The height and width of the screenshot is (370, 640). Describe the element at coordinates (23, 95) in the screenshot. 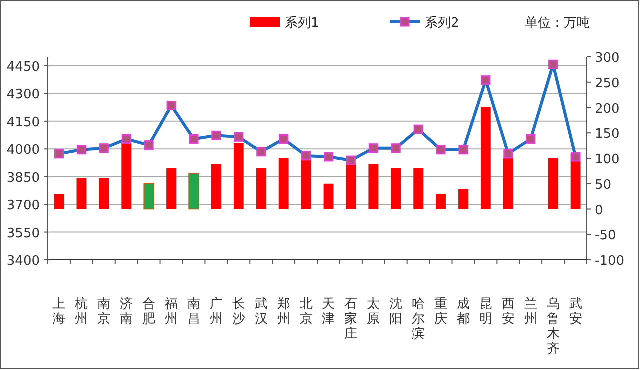

I see `y-tick-label: 4300` at that location.